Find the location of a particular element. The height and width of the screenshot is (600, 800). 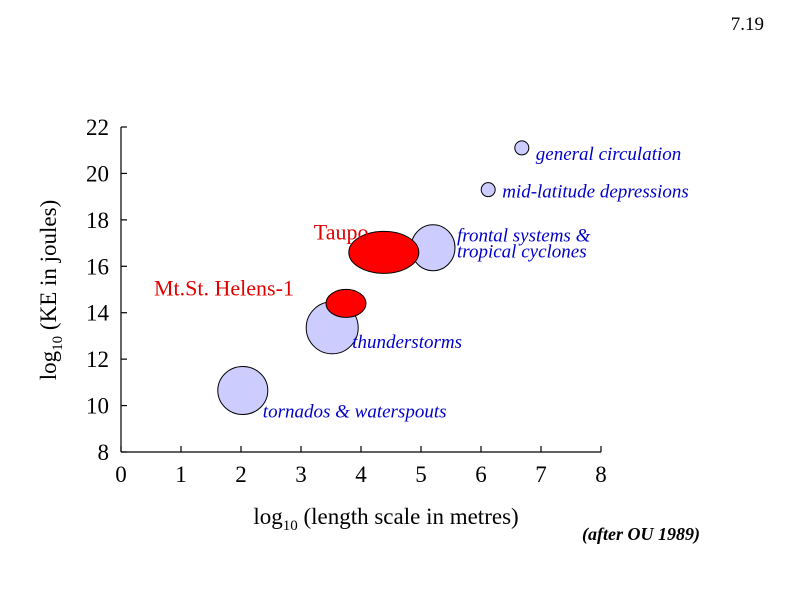

x-tick-label: 5 is located at coordinates (421, 474).